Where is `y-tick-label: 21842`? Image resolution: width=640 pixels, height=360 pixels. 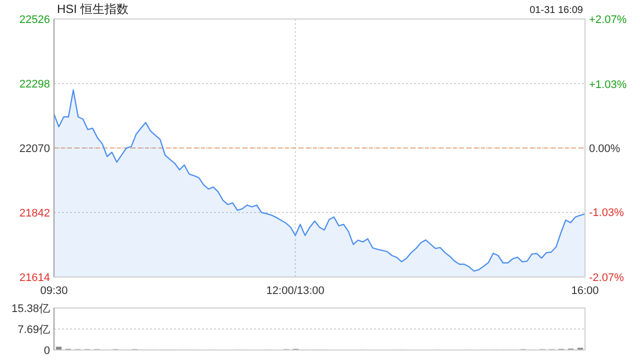
y-tick-label: 21842 is located at coordinates (34, 214).